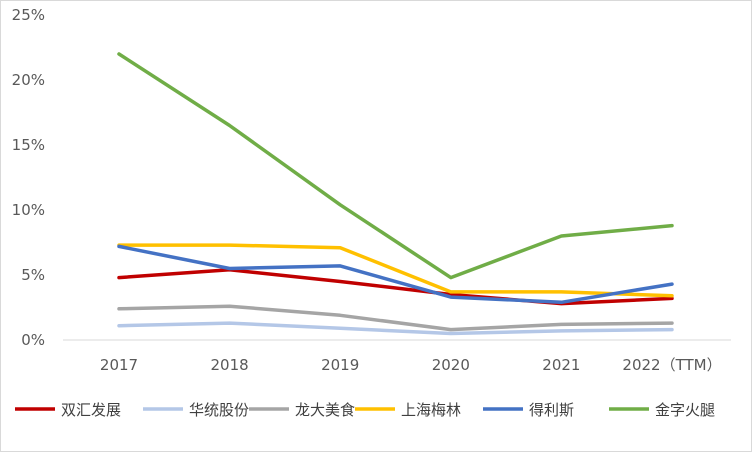 The width and height of the screenshot is (752, 453). Describe the element at coordinates (561, 365) in the screenshot. I see `x-tick-label: 2021` at that location.